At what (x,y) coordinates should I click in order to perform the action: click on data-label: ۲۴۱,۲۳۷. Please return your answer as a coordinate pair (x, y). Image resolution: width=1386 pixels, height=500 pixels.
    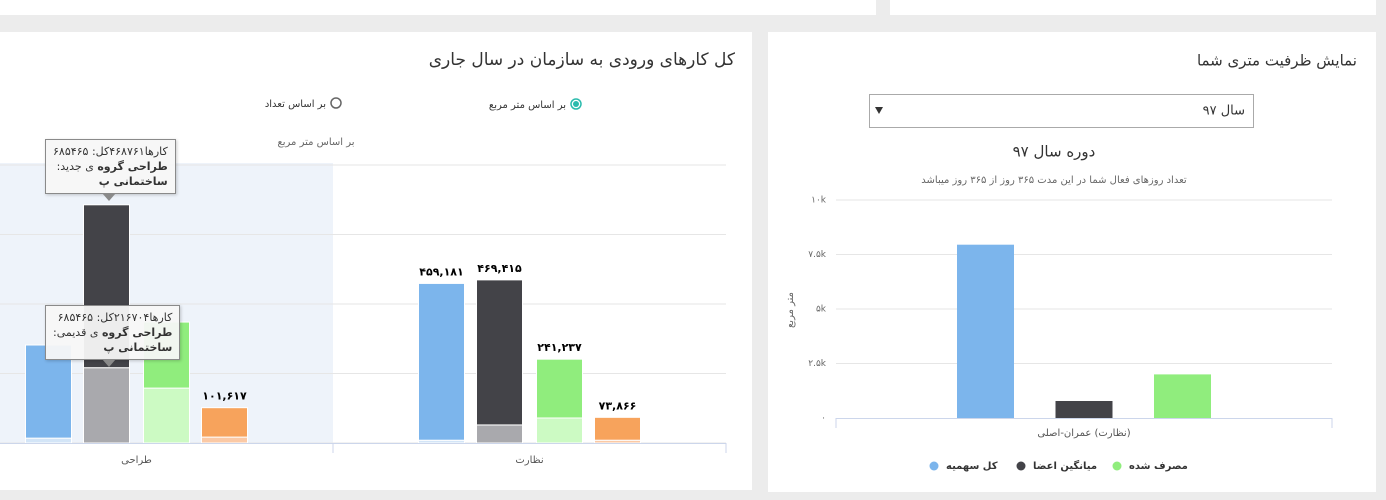
    Looking at the image, I should click on (559, 347).